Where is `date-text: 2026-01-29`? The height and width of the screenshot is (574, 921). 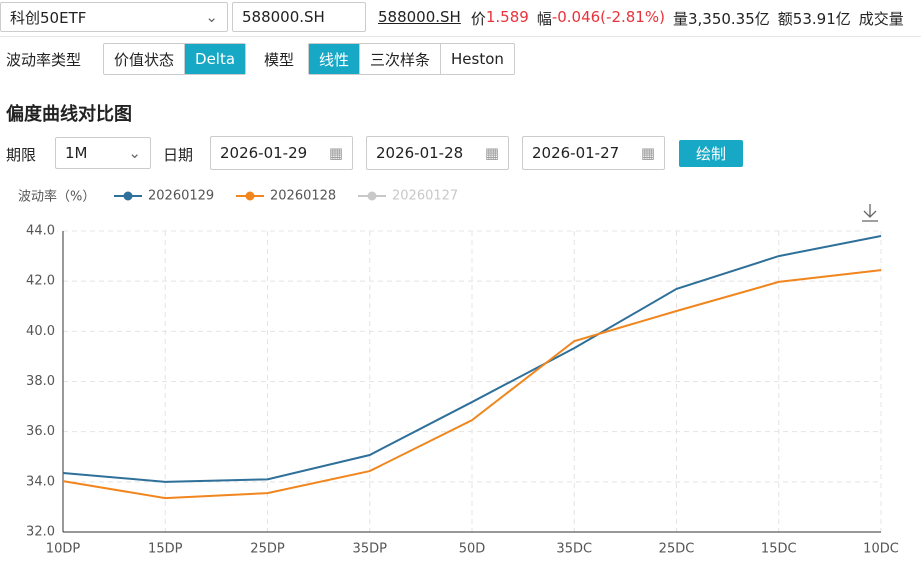
date-text: 2026-01-29 is located at coordinates (264, 153).